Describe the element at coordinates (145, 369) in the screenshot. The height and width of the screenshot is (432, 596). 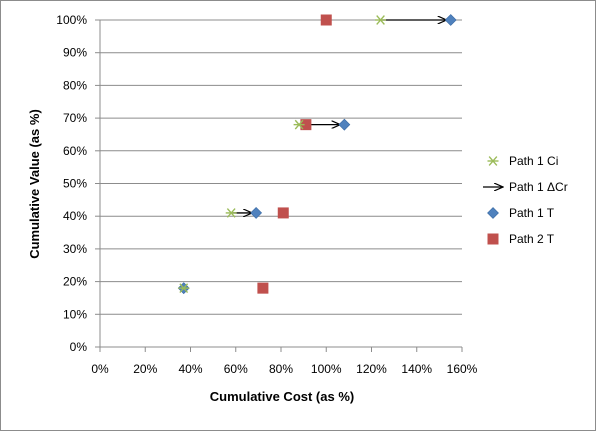
I see `x-tick-label: 20%` at that location.